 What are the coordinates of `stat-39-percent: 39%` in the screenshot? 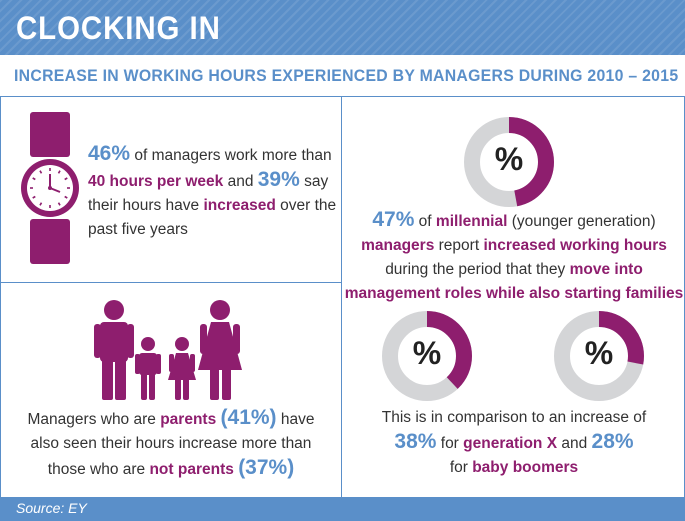 It's located at (278, 179).